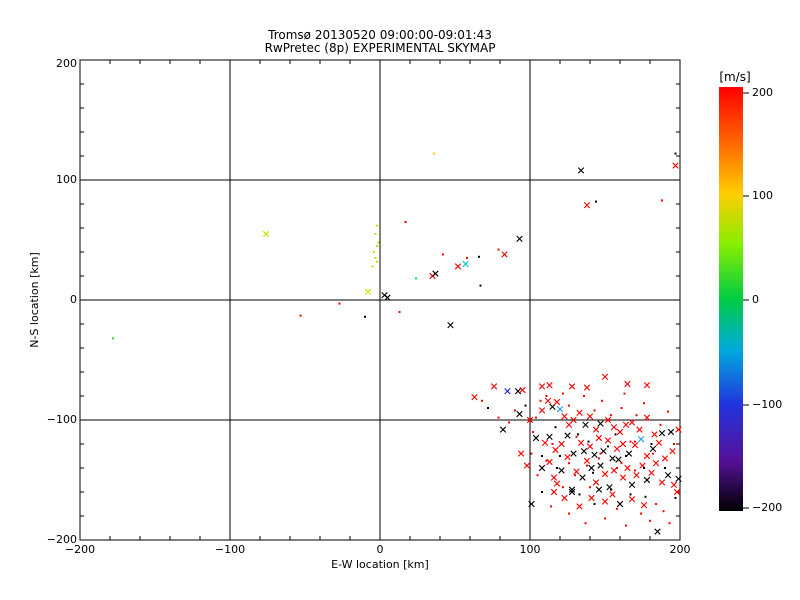 Image resolution: width=800 pixels, height=600 pixels. Describe the element at coordinates (767, 404) in the screenshot. I see `colorbar-tick-label: −100` at that location.